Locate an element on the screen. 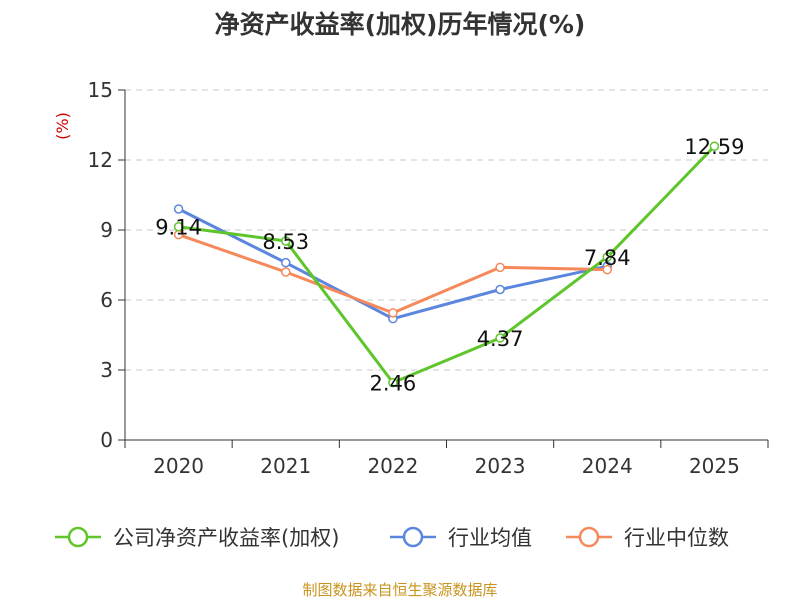  x-tick-label-2025: 2025 is located at coordinates (714, 466).